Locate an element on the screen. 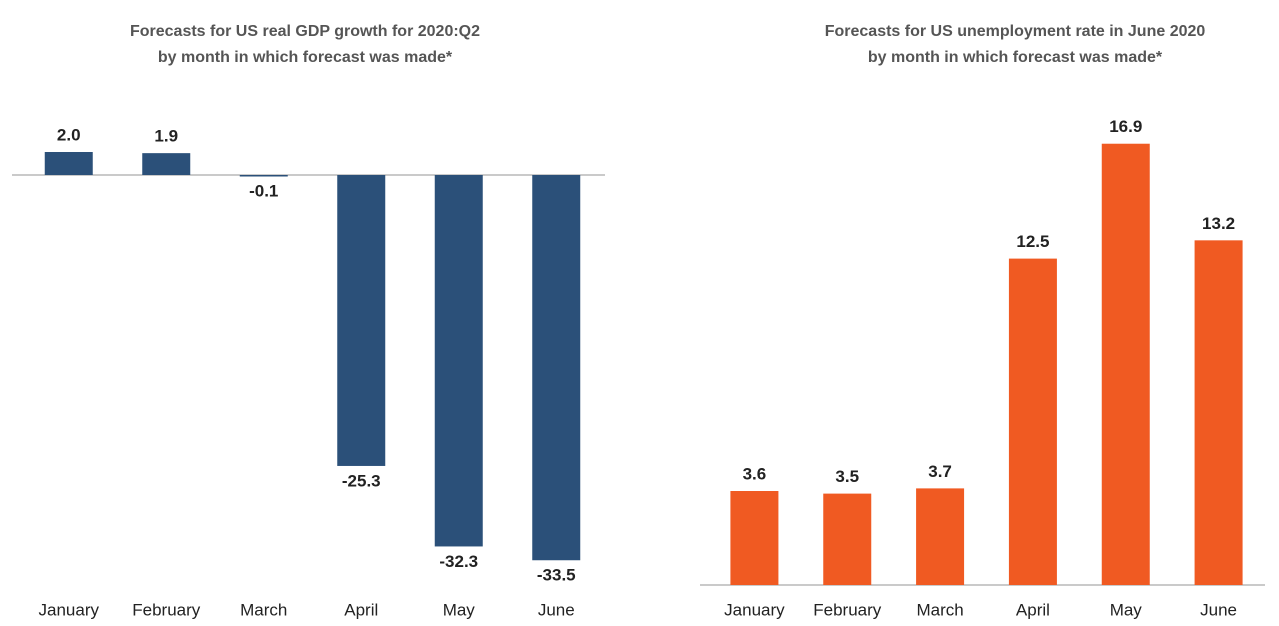 The height and width of the screenshot is (626, 1279). value-label: 1.9 is located at coordinates (166, 136).